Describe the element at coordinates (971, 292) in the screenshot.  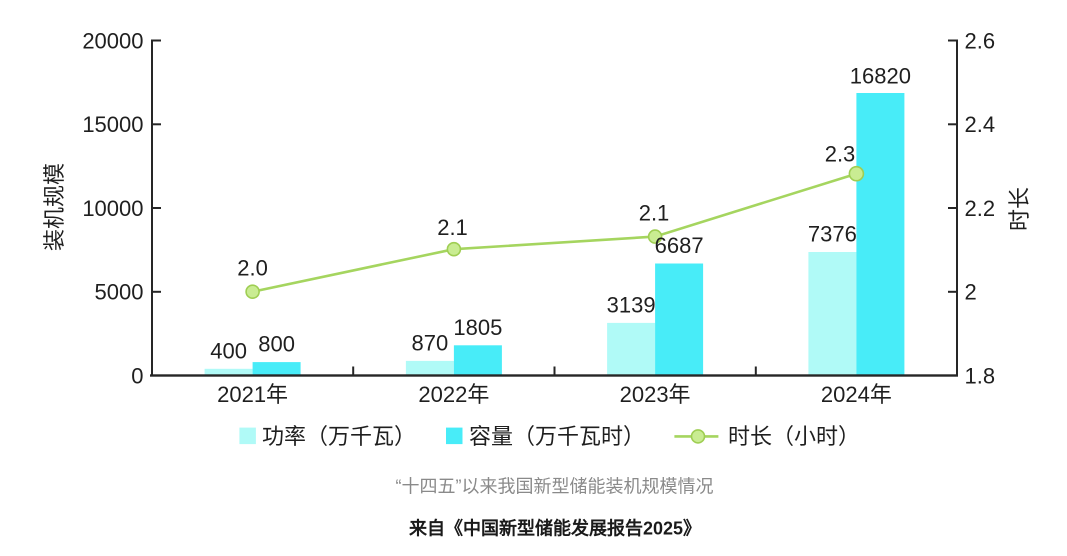
I see `svg-text: 2` at that location.